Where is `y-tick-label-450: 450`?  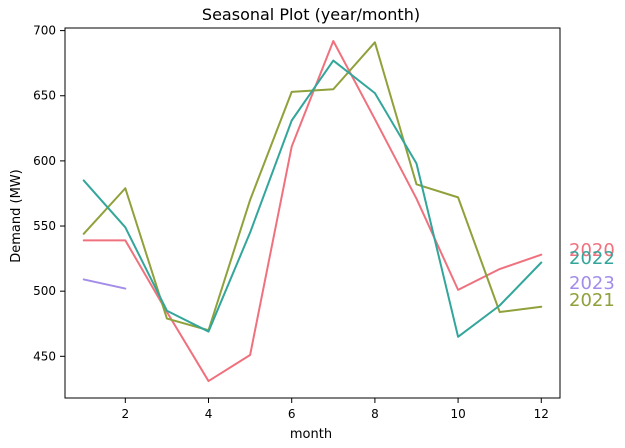
y-tick-label-450: 450 is located at coordinates (44, 356).